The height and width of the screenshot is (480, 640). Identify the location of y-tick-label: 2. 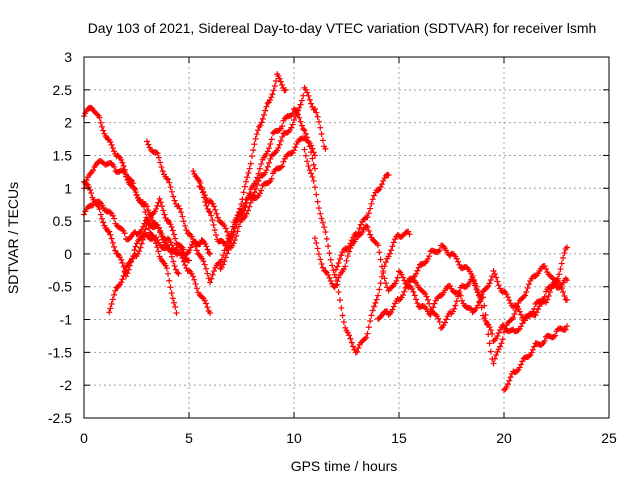
(68, 123).